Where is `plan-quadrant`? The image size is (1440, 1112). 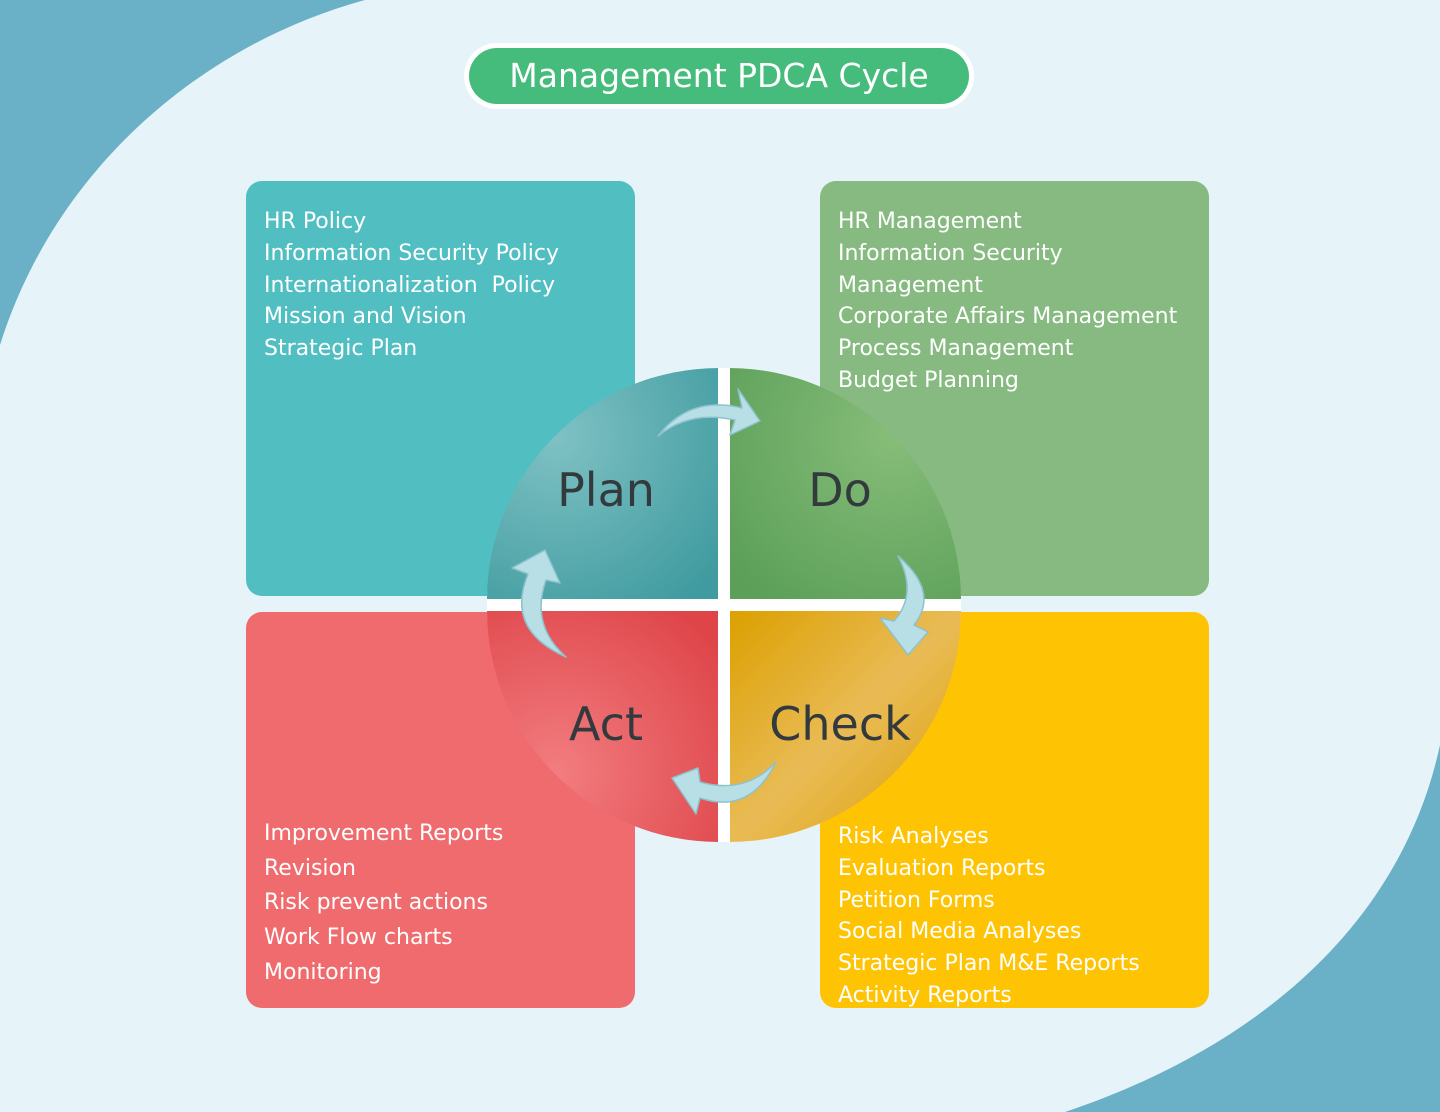 plan-quadrant is located at coordinates (602, 483).